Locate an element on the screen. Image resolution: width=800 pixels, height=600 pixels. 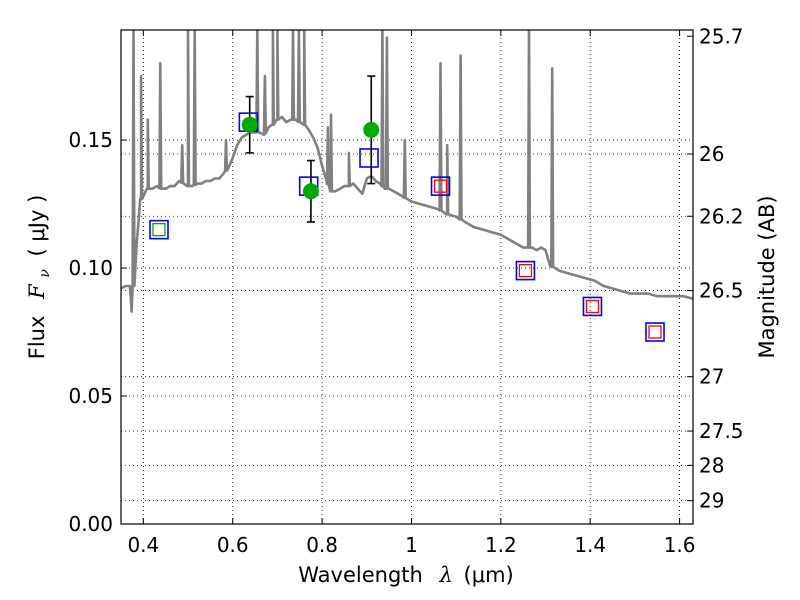
x-axis-title-symbol: λ is located at coordinates (446, 575).